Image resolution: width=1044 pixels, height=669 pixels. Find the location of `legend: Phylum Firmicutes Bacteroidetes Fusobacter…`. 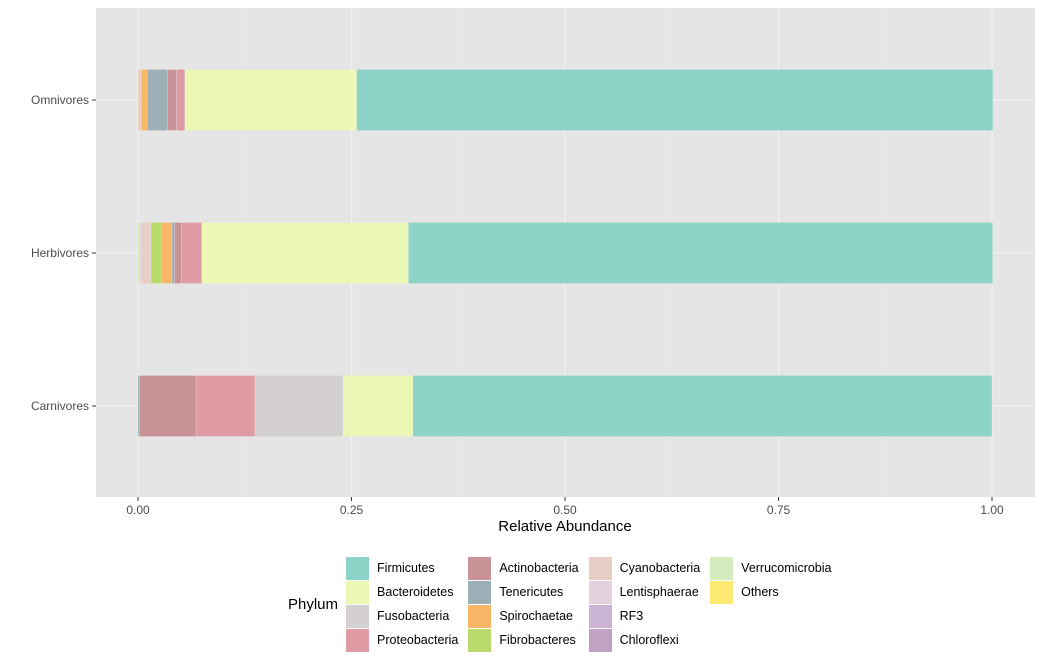

legend: Phylum Firmicutes Bacteroidetes Fusobacter… is located at coordinates (560, 604).